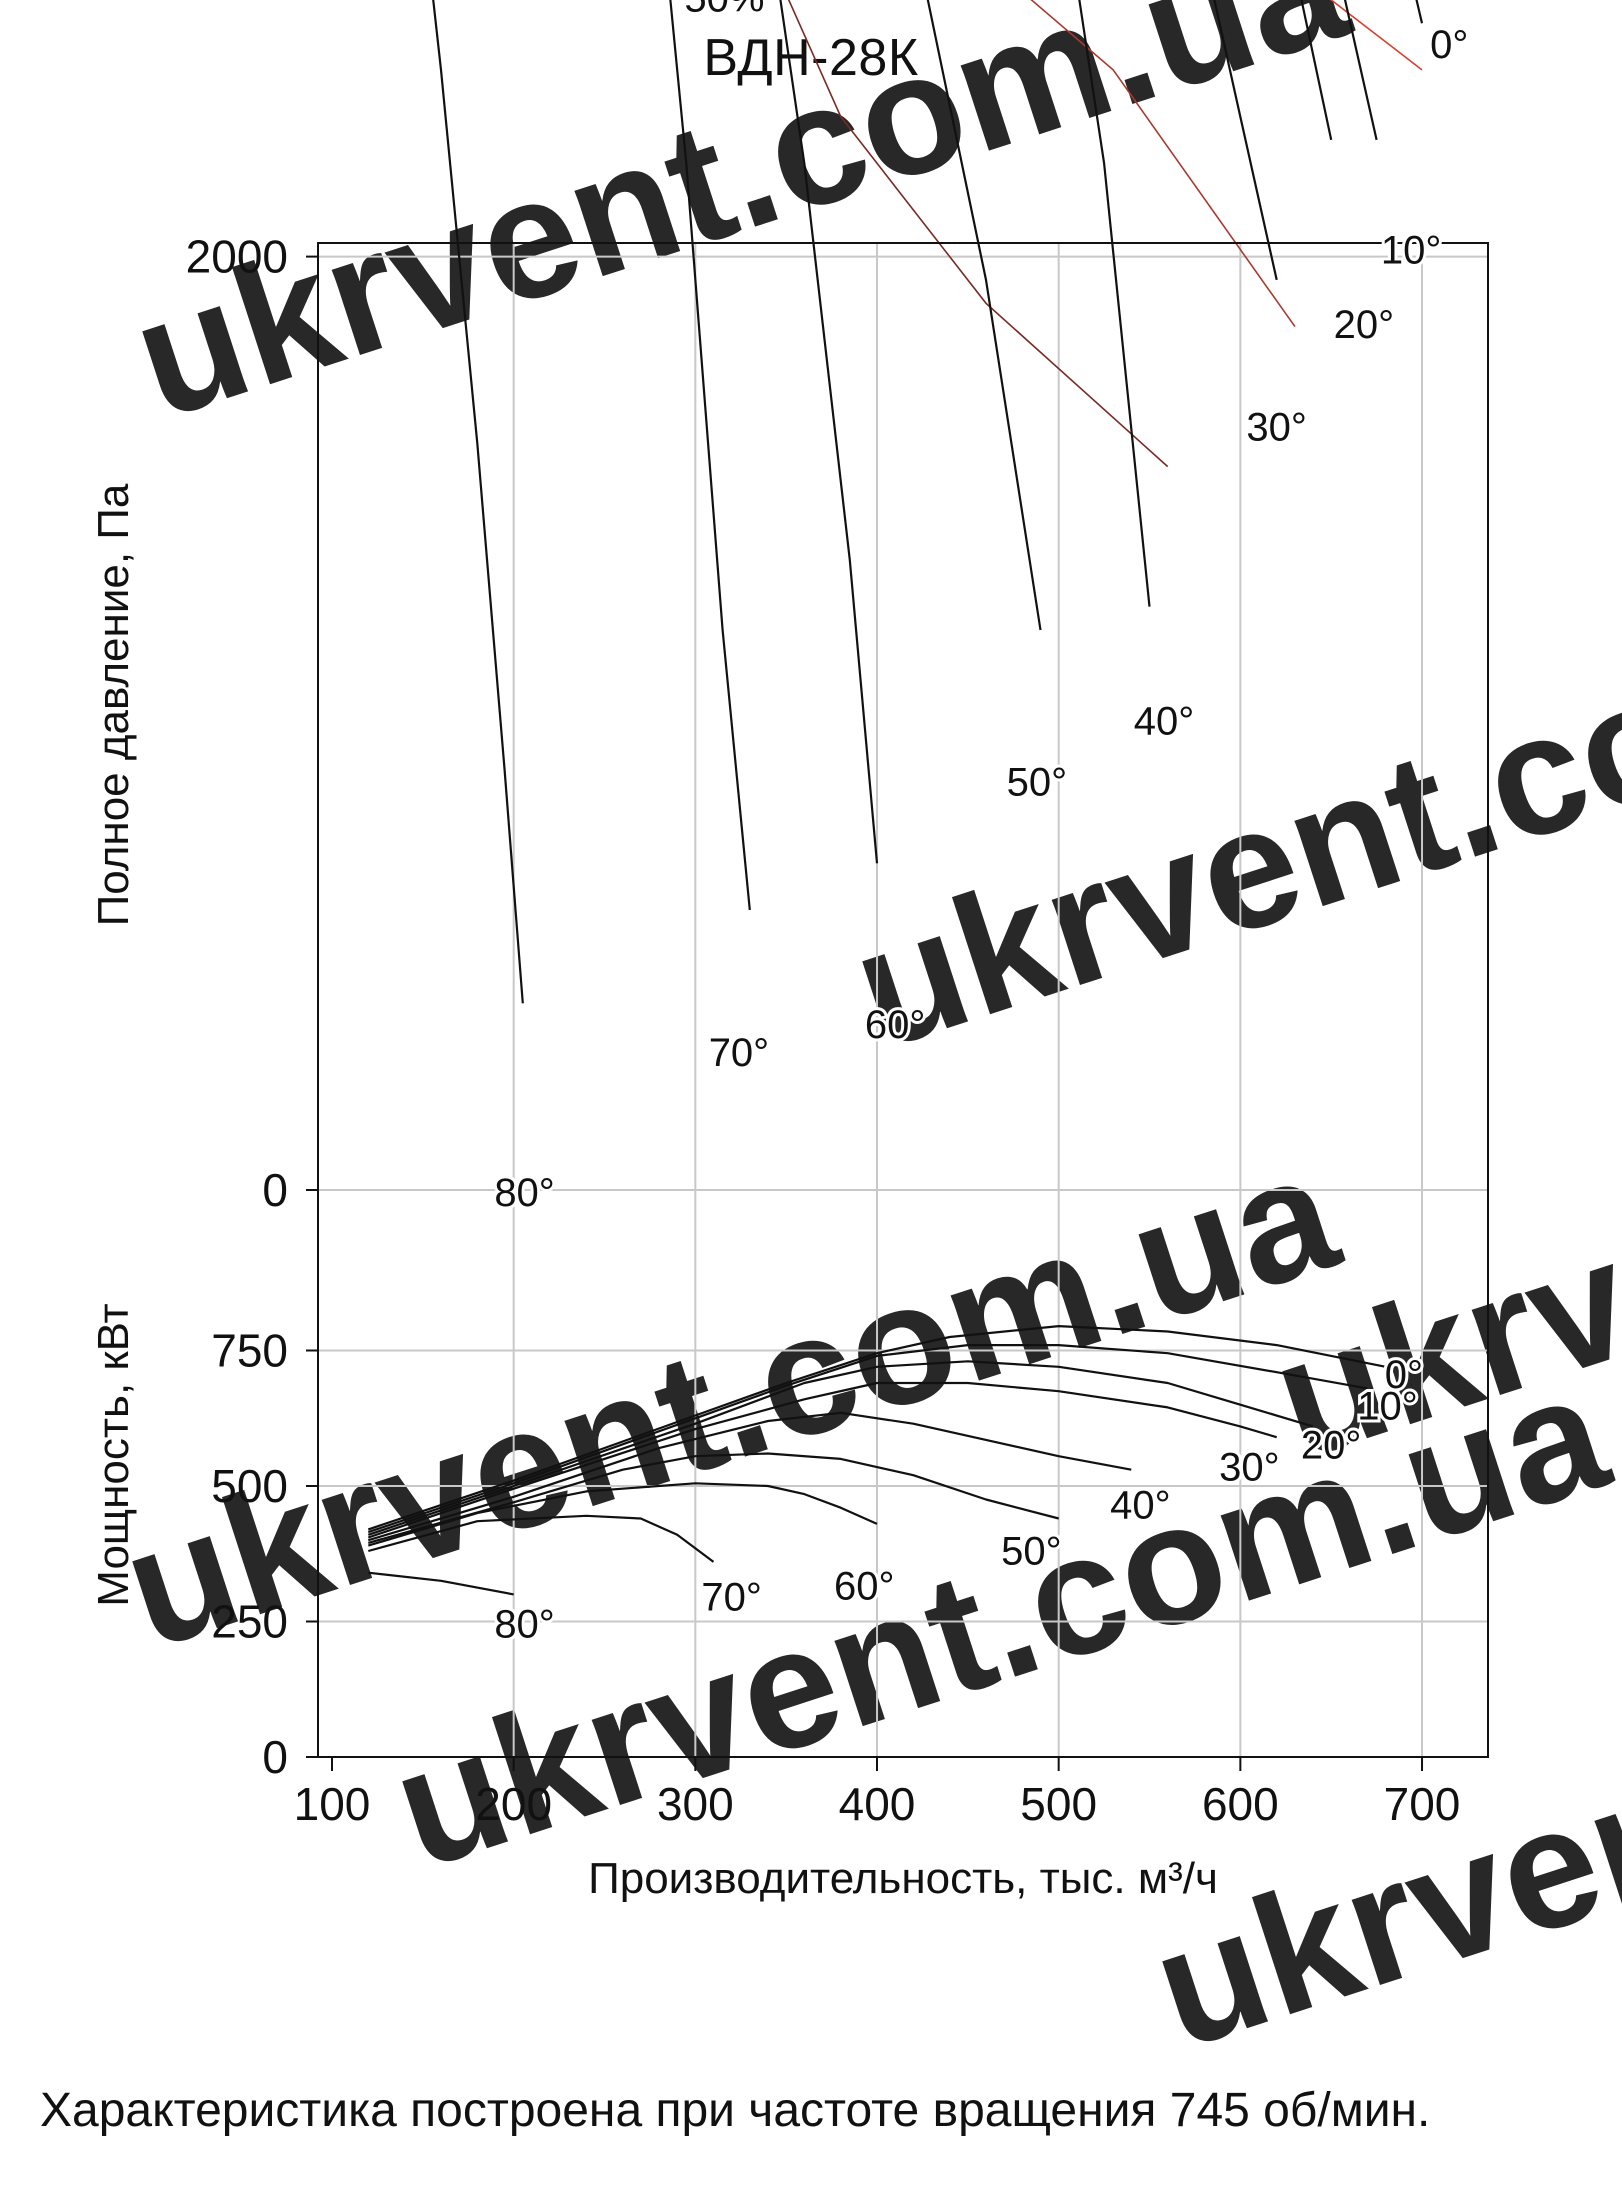  I want to click on power-curve-label: 40°, so click(1140, 1505).